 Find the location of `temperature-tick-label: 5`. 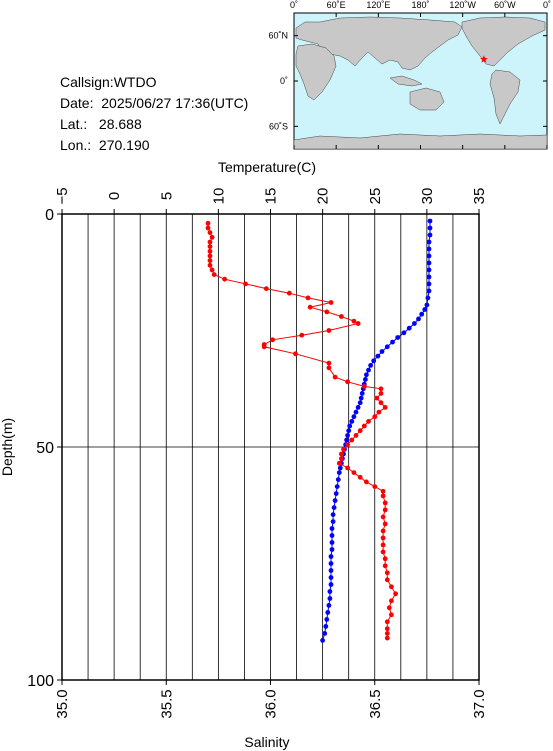

temperature-tick-label: 5 is located at coordinates (166, 196).